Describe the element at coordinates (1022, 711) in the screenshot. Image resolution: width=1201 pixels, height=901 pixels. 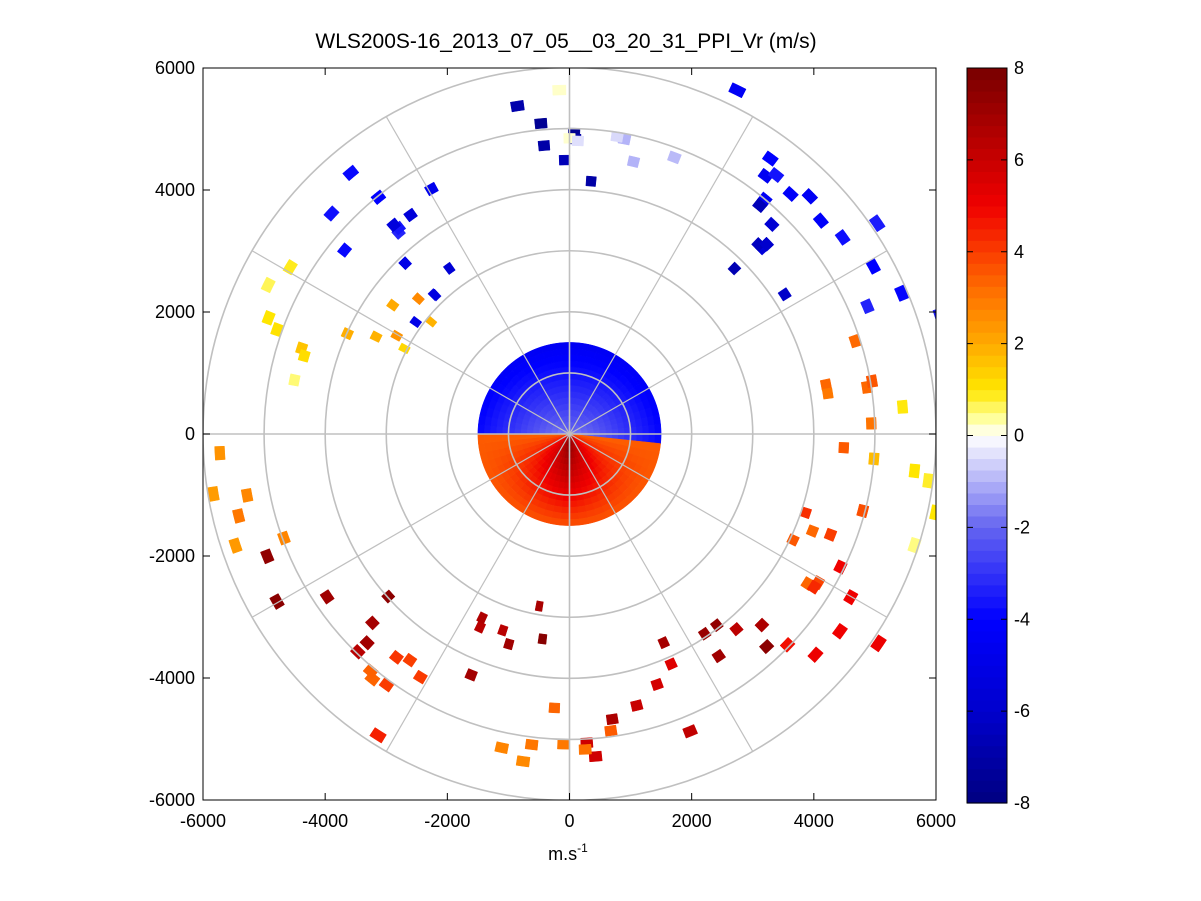
I see `colorbar-tick-label: -6` at that location.